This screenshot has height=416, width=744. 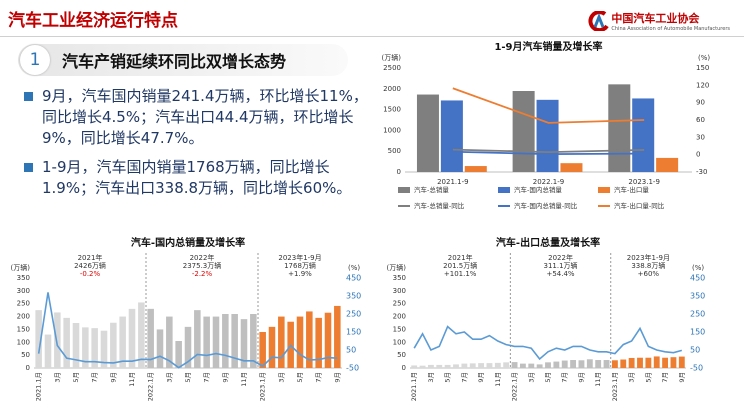 I want to click on x-tick-label: 2023.1月, so click(x=615, y=386).